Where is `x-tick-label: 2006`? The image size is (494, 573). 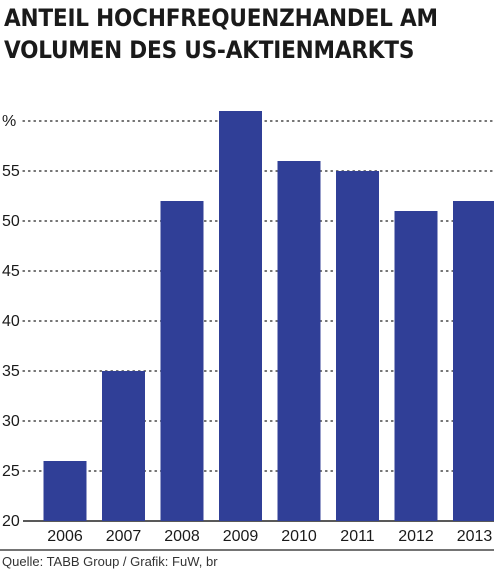
x-tick-label: 2006 is located at coordinates (65, 536).